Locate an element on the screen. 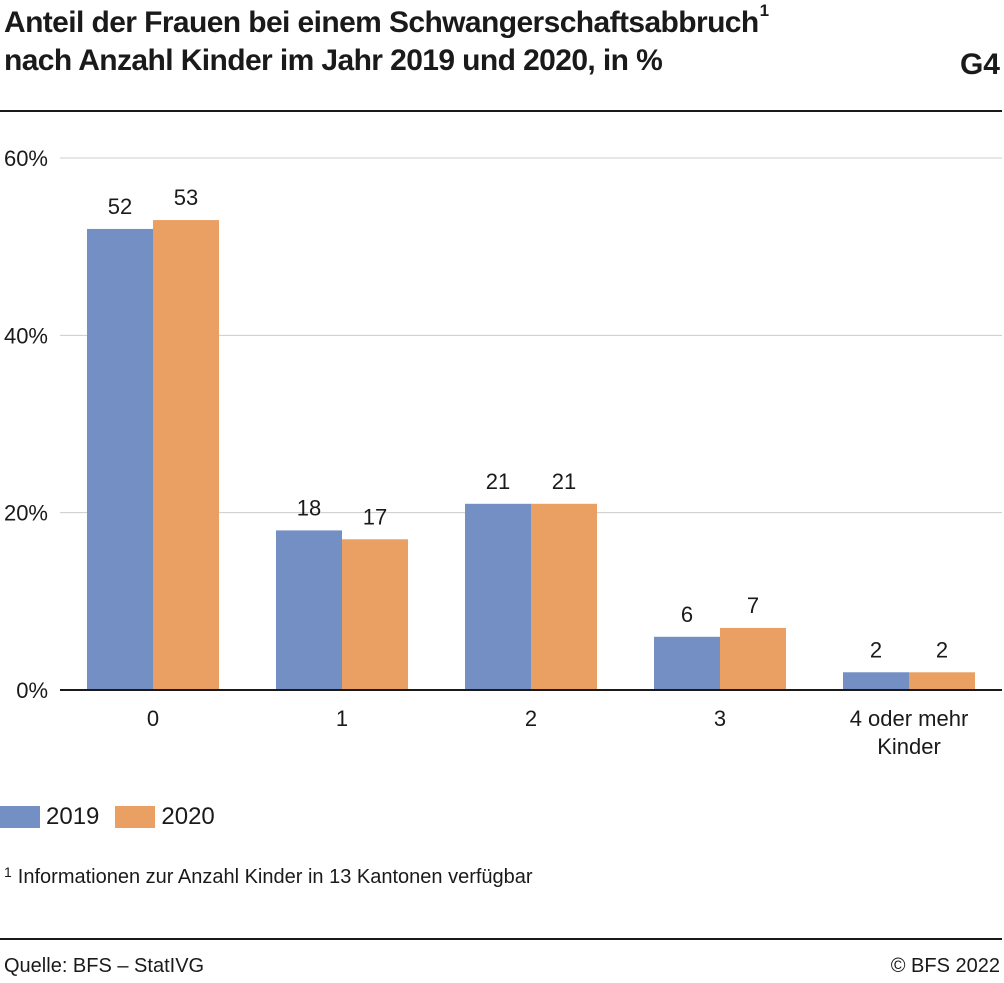  value-label-2019-3: 6 is located at coordinates (687, 614).